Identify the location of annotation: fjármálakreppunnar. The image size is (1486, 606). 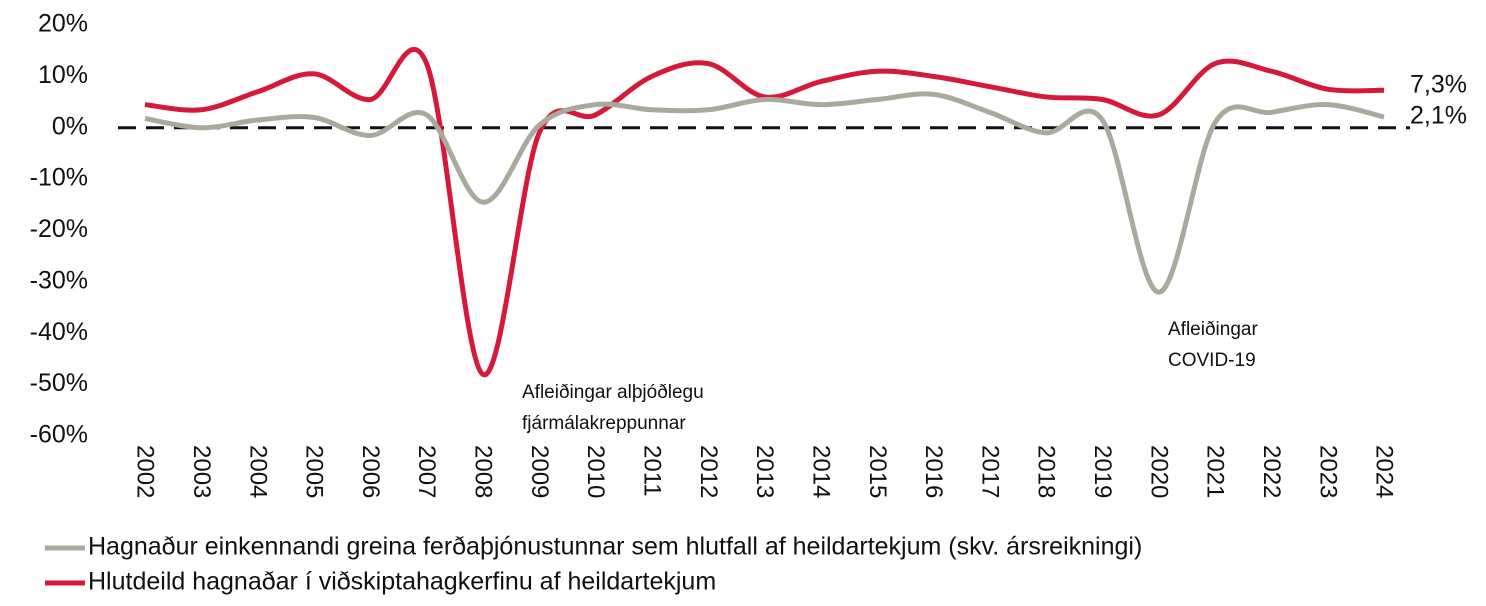
(604, 423).